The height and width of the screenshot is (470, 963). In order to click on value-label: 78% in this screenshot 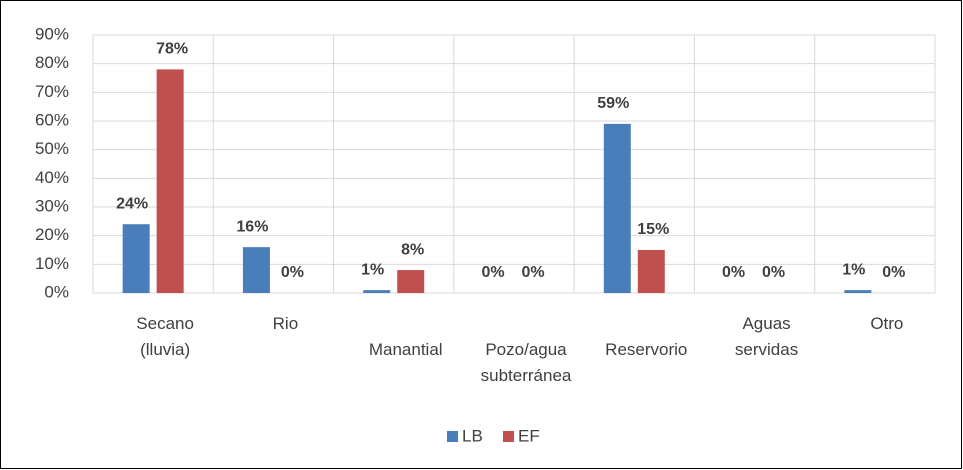, I will do `click(172, 49)`.